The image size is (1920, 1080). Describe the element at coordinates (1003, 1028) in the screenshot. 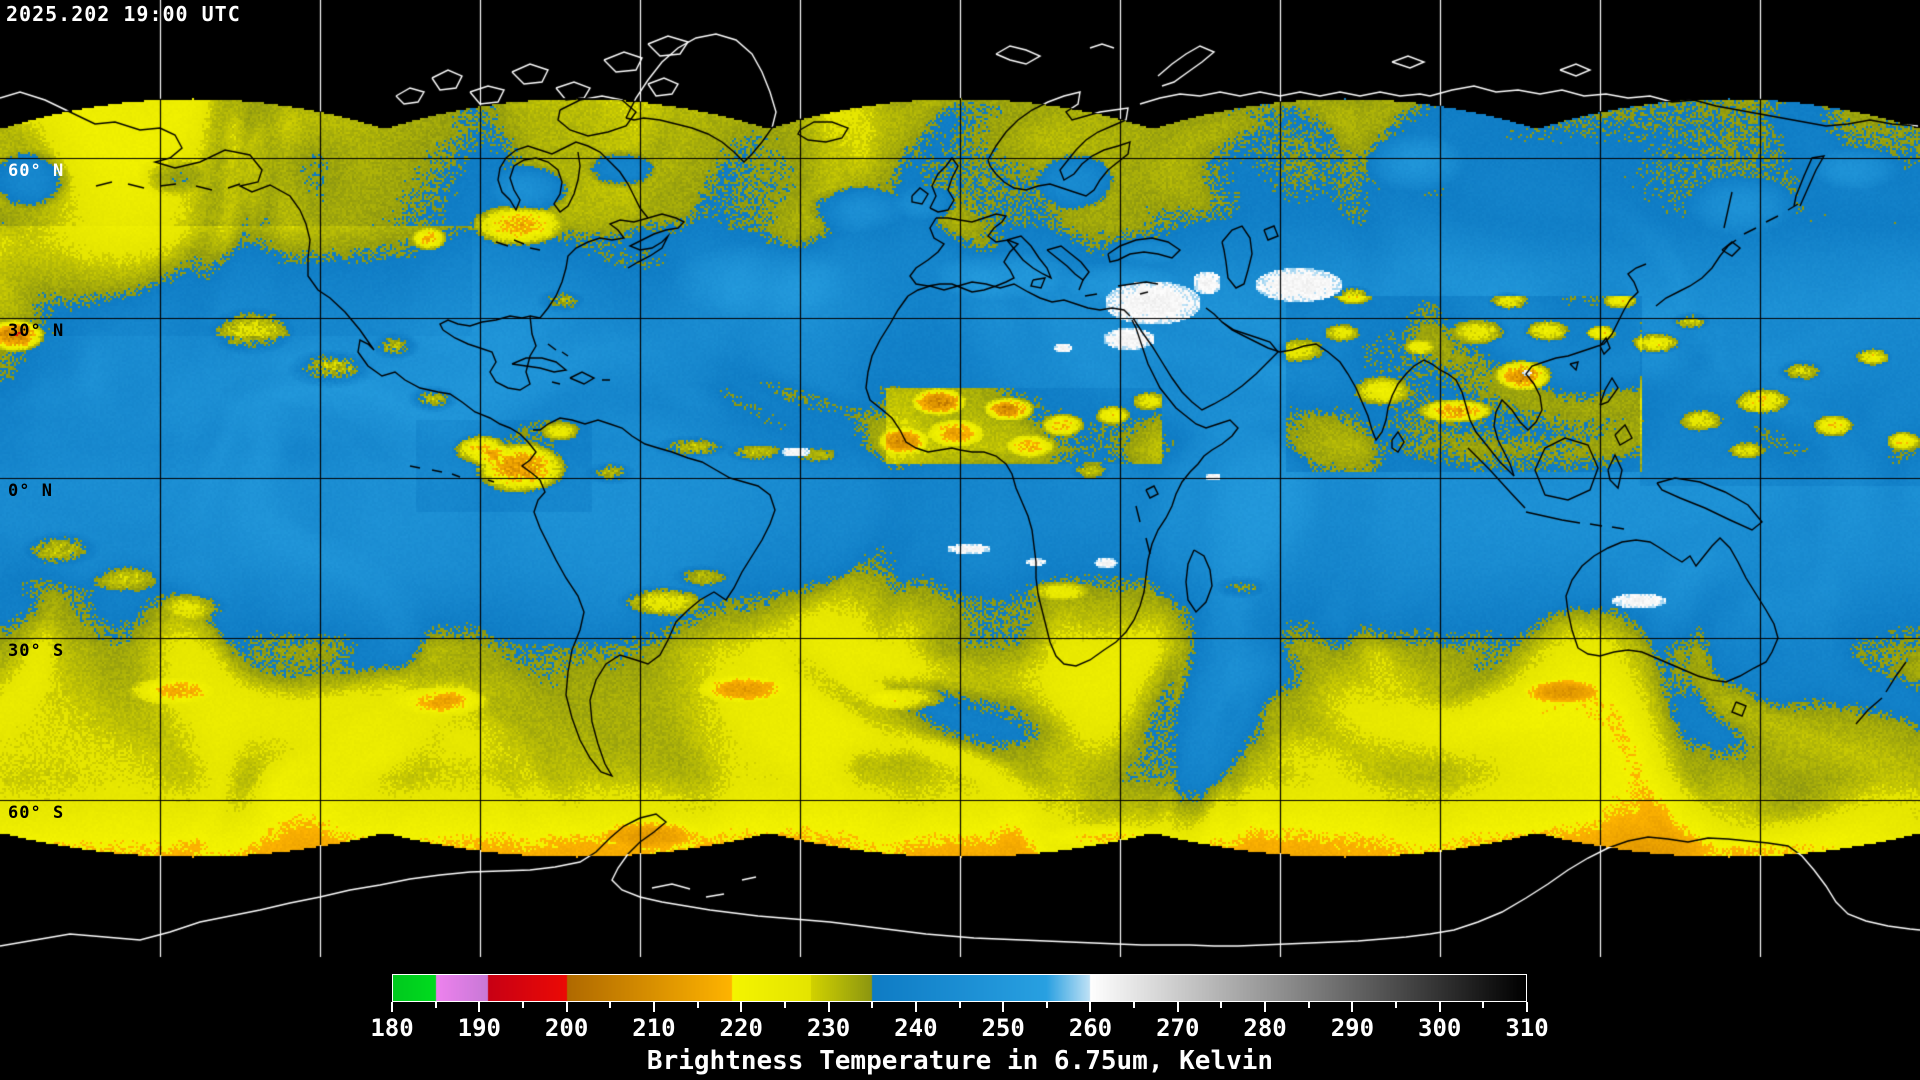

I see `colorbar-tick-label-250: 250` at that location.